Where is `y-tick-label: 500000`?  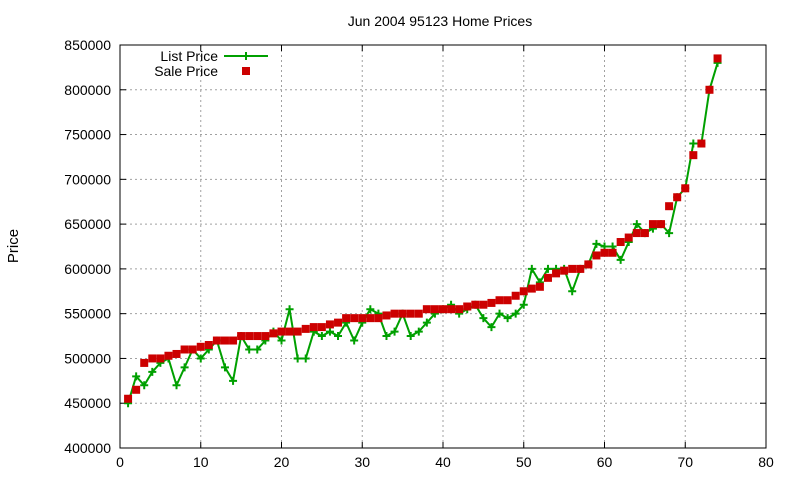
y-tick-label: 500000 is located at coordinates (87, 358).